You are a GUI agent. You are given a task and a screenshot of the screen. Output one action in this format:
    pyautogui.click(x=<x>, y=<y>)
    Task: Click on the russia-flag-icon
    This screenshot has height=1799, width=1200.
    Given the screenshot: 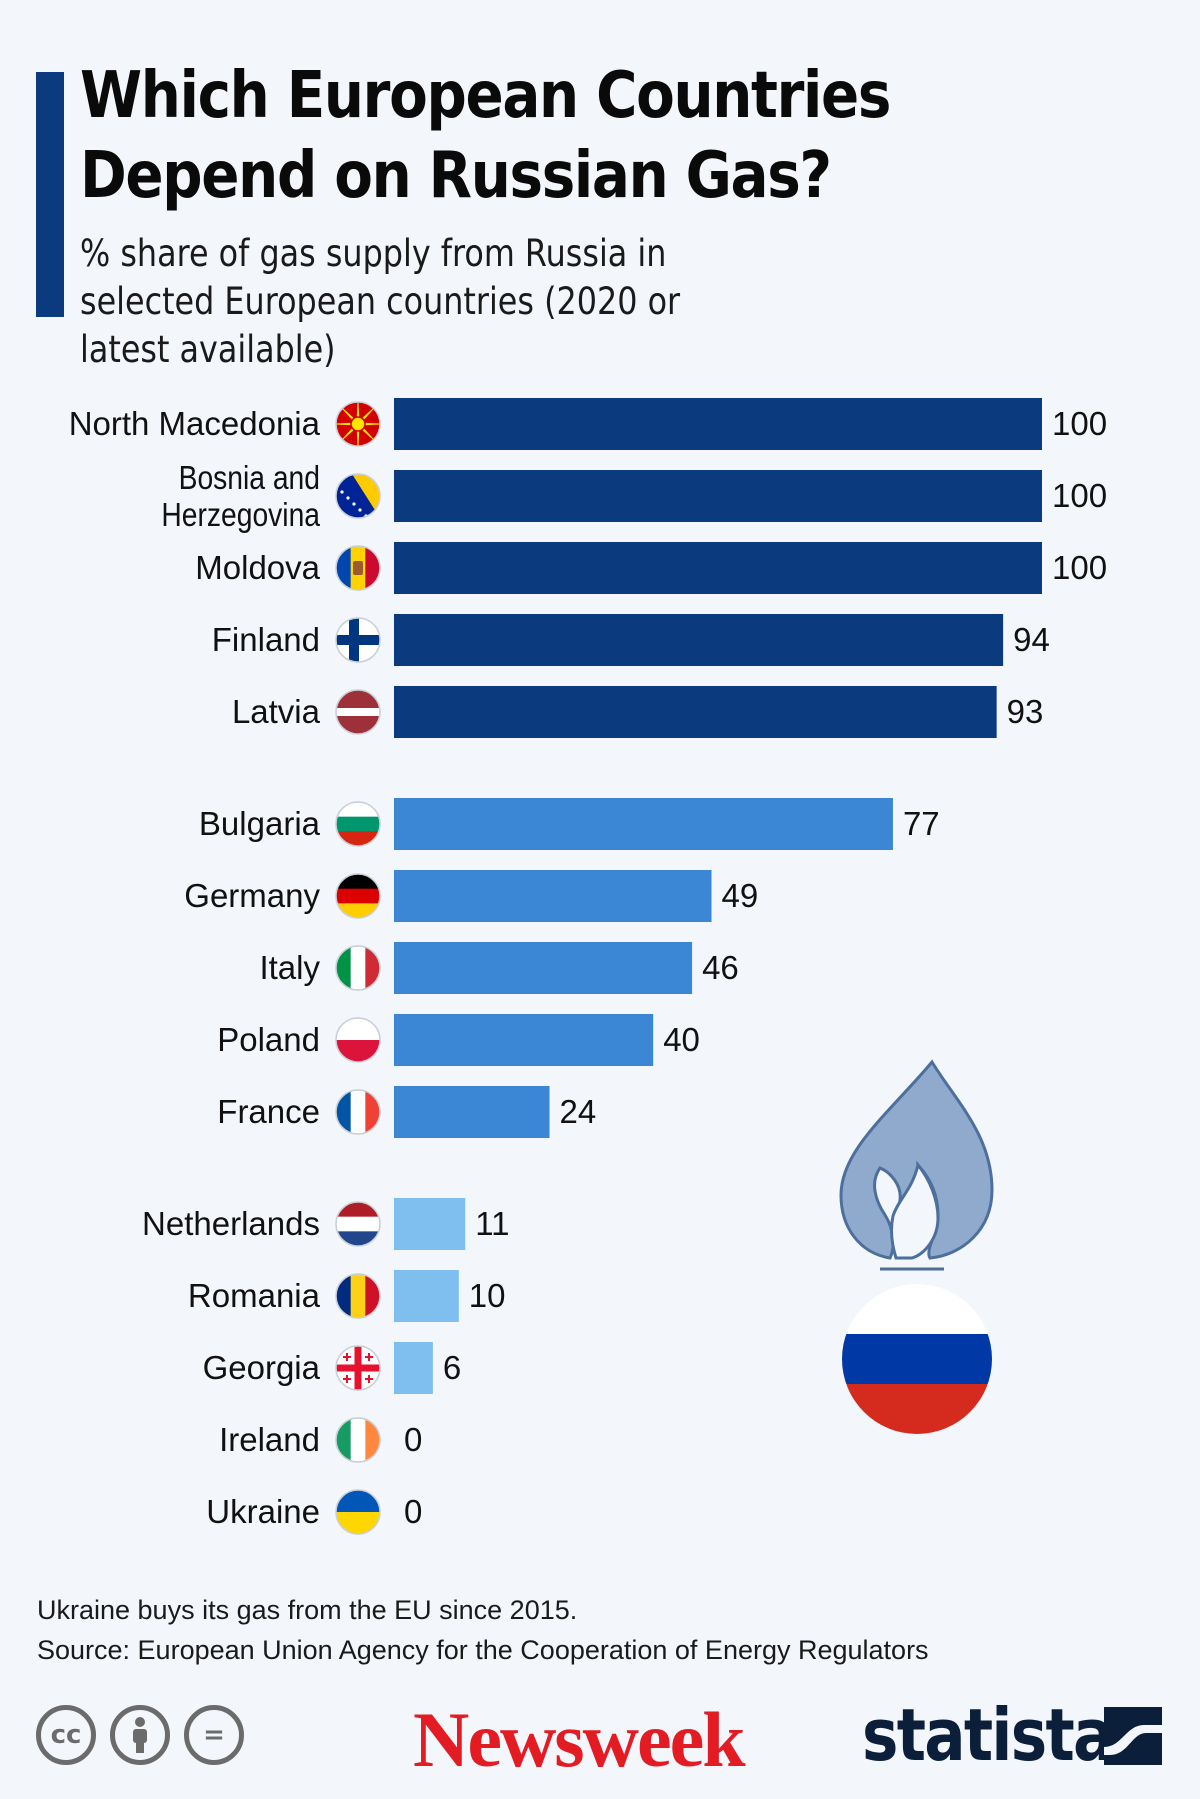 What is the action you would take?
    pyautogui.click(x=917, y=1359)
    